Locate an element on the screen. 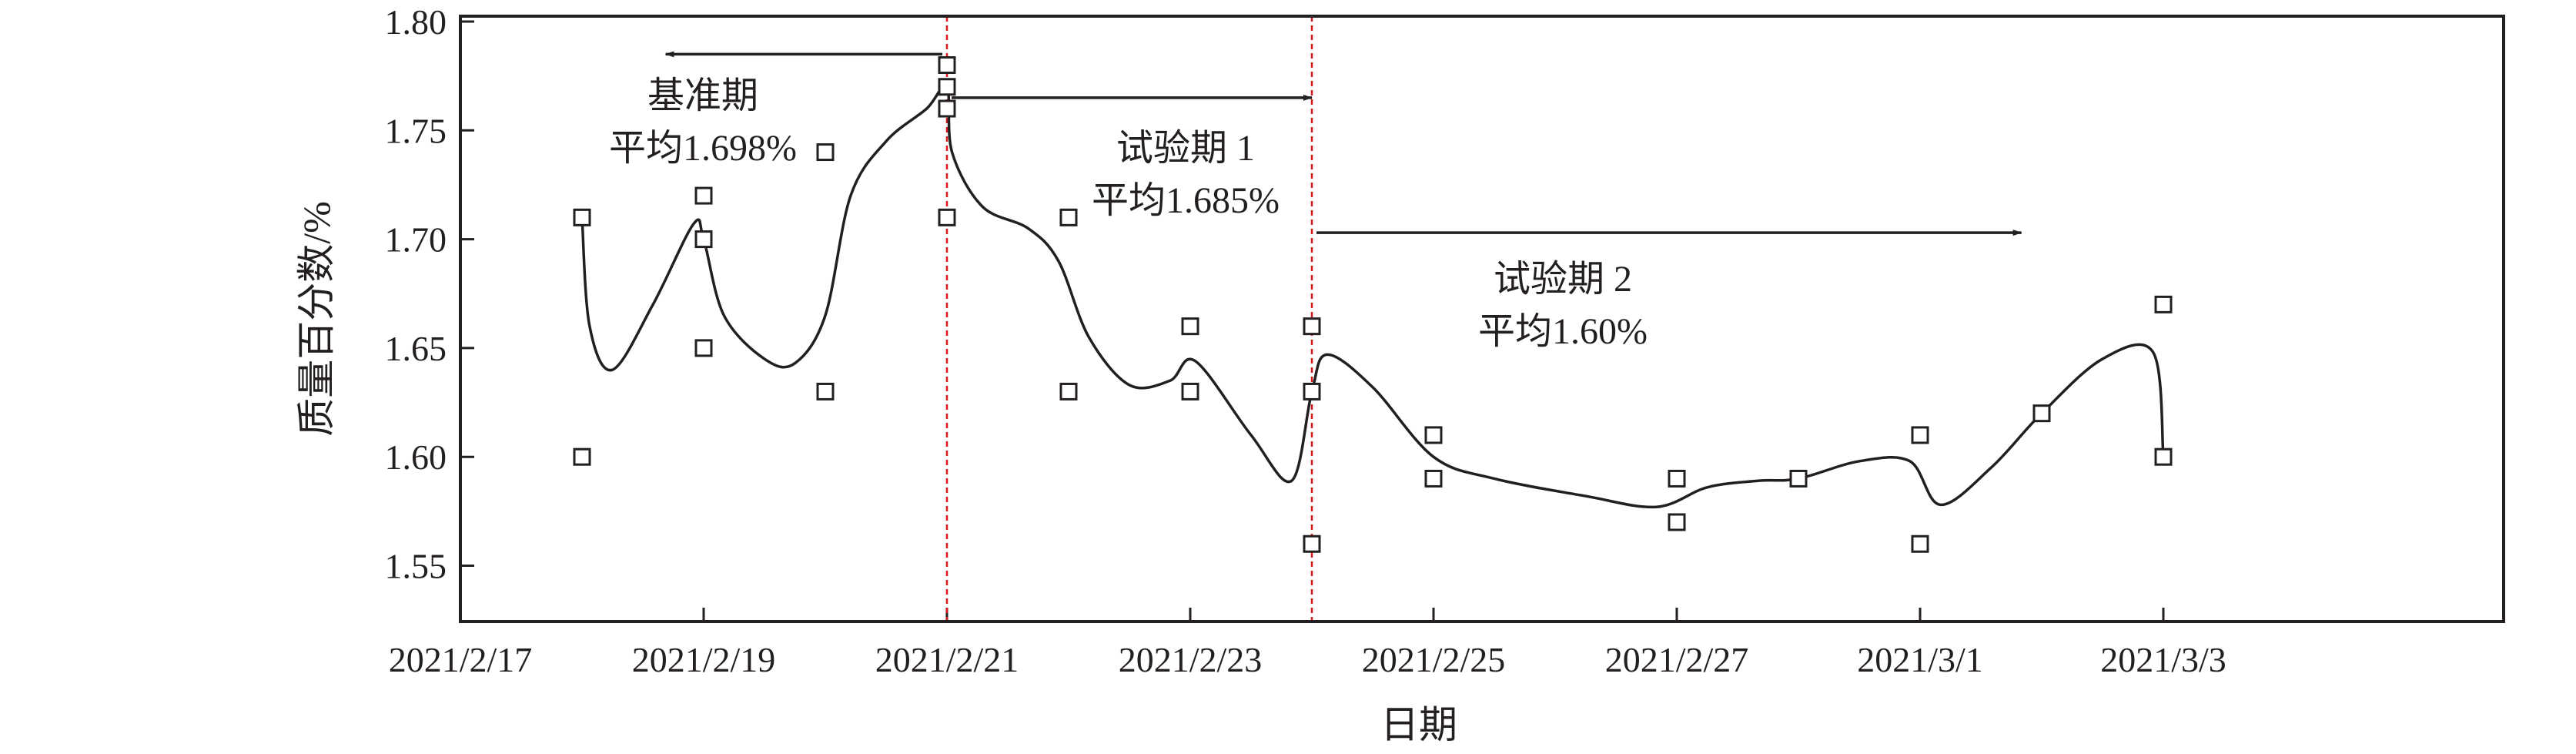 The image size is (2576, 754). annotation-trial2-mean: 平均1.60% is located at coordinates (1563, 331).